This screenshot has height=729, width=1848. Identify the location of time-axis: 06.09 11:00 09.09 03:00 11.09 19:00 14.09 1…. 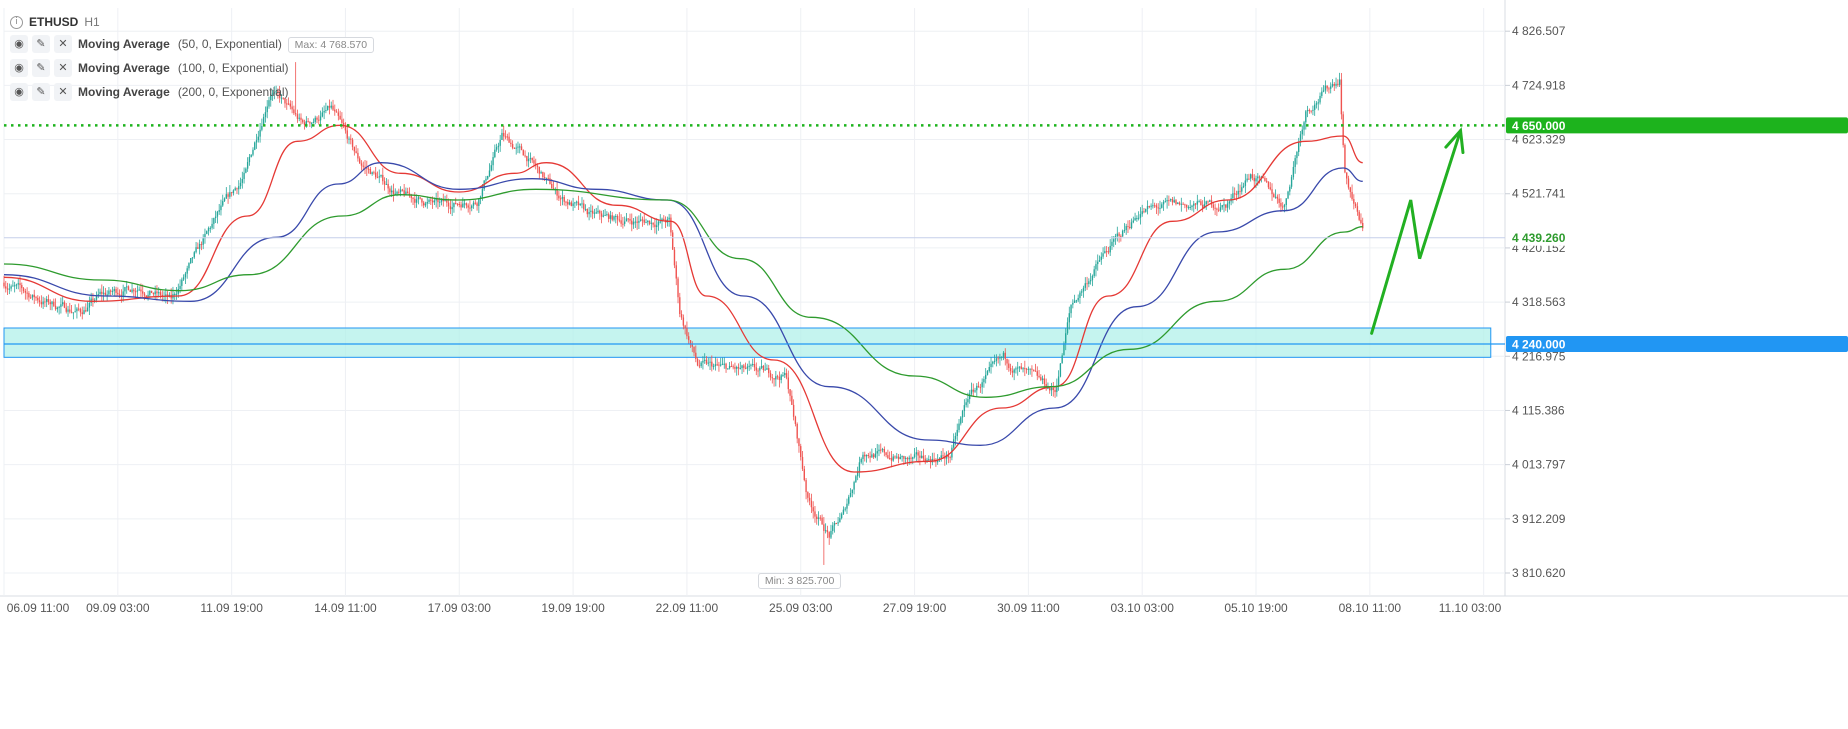
(754, 608).